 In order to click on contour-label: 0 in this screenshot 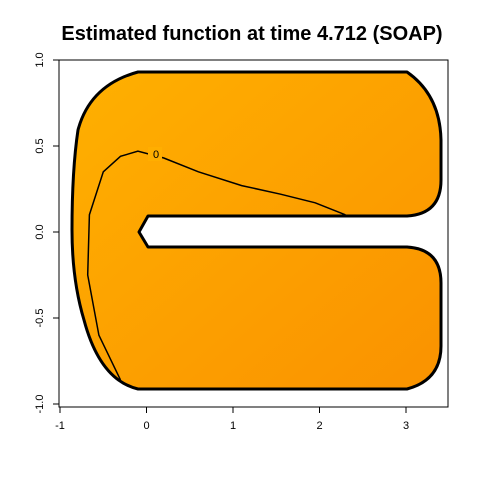, I will do `click(156, 155)`.